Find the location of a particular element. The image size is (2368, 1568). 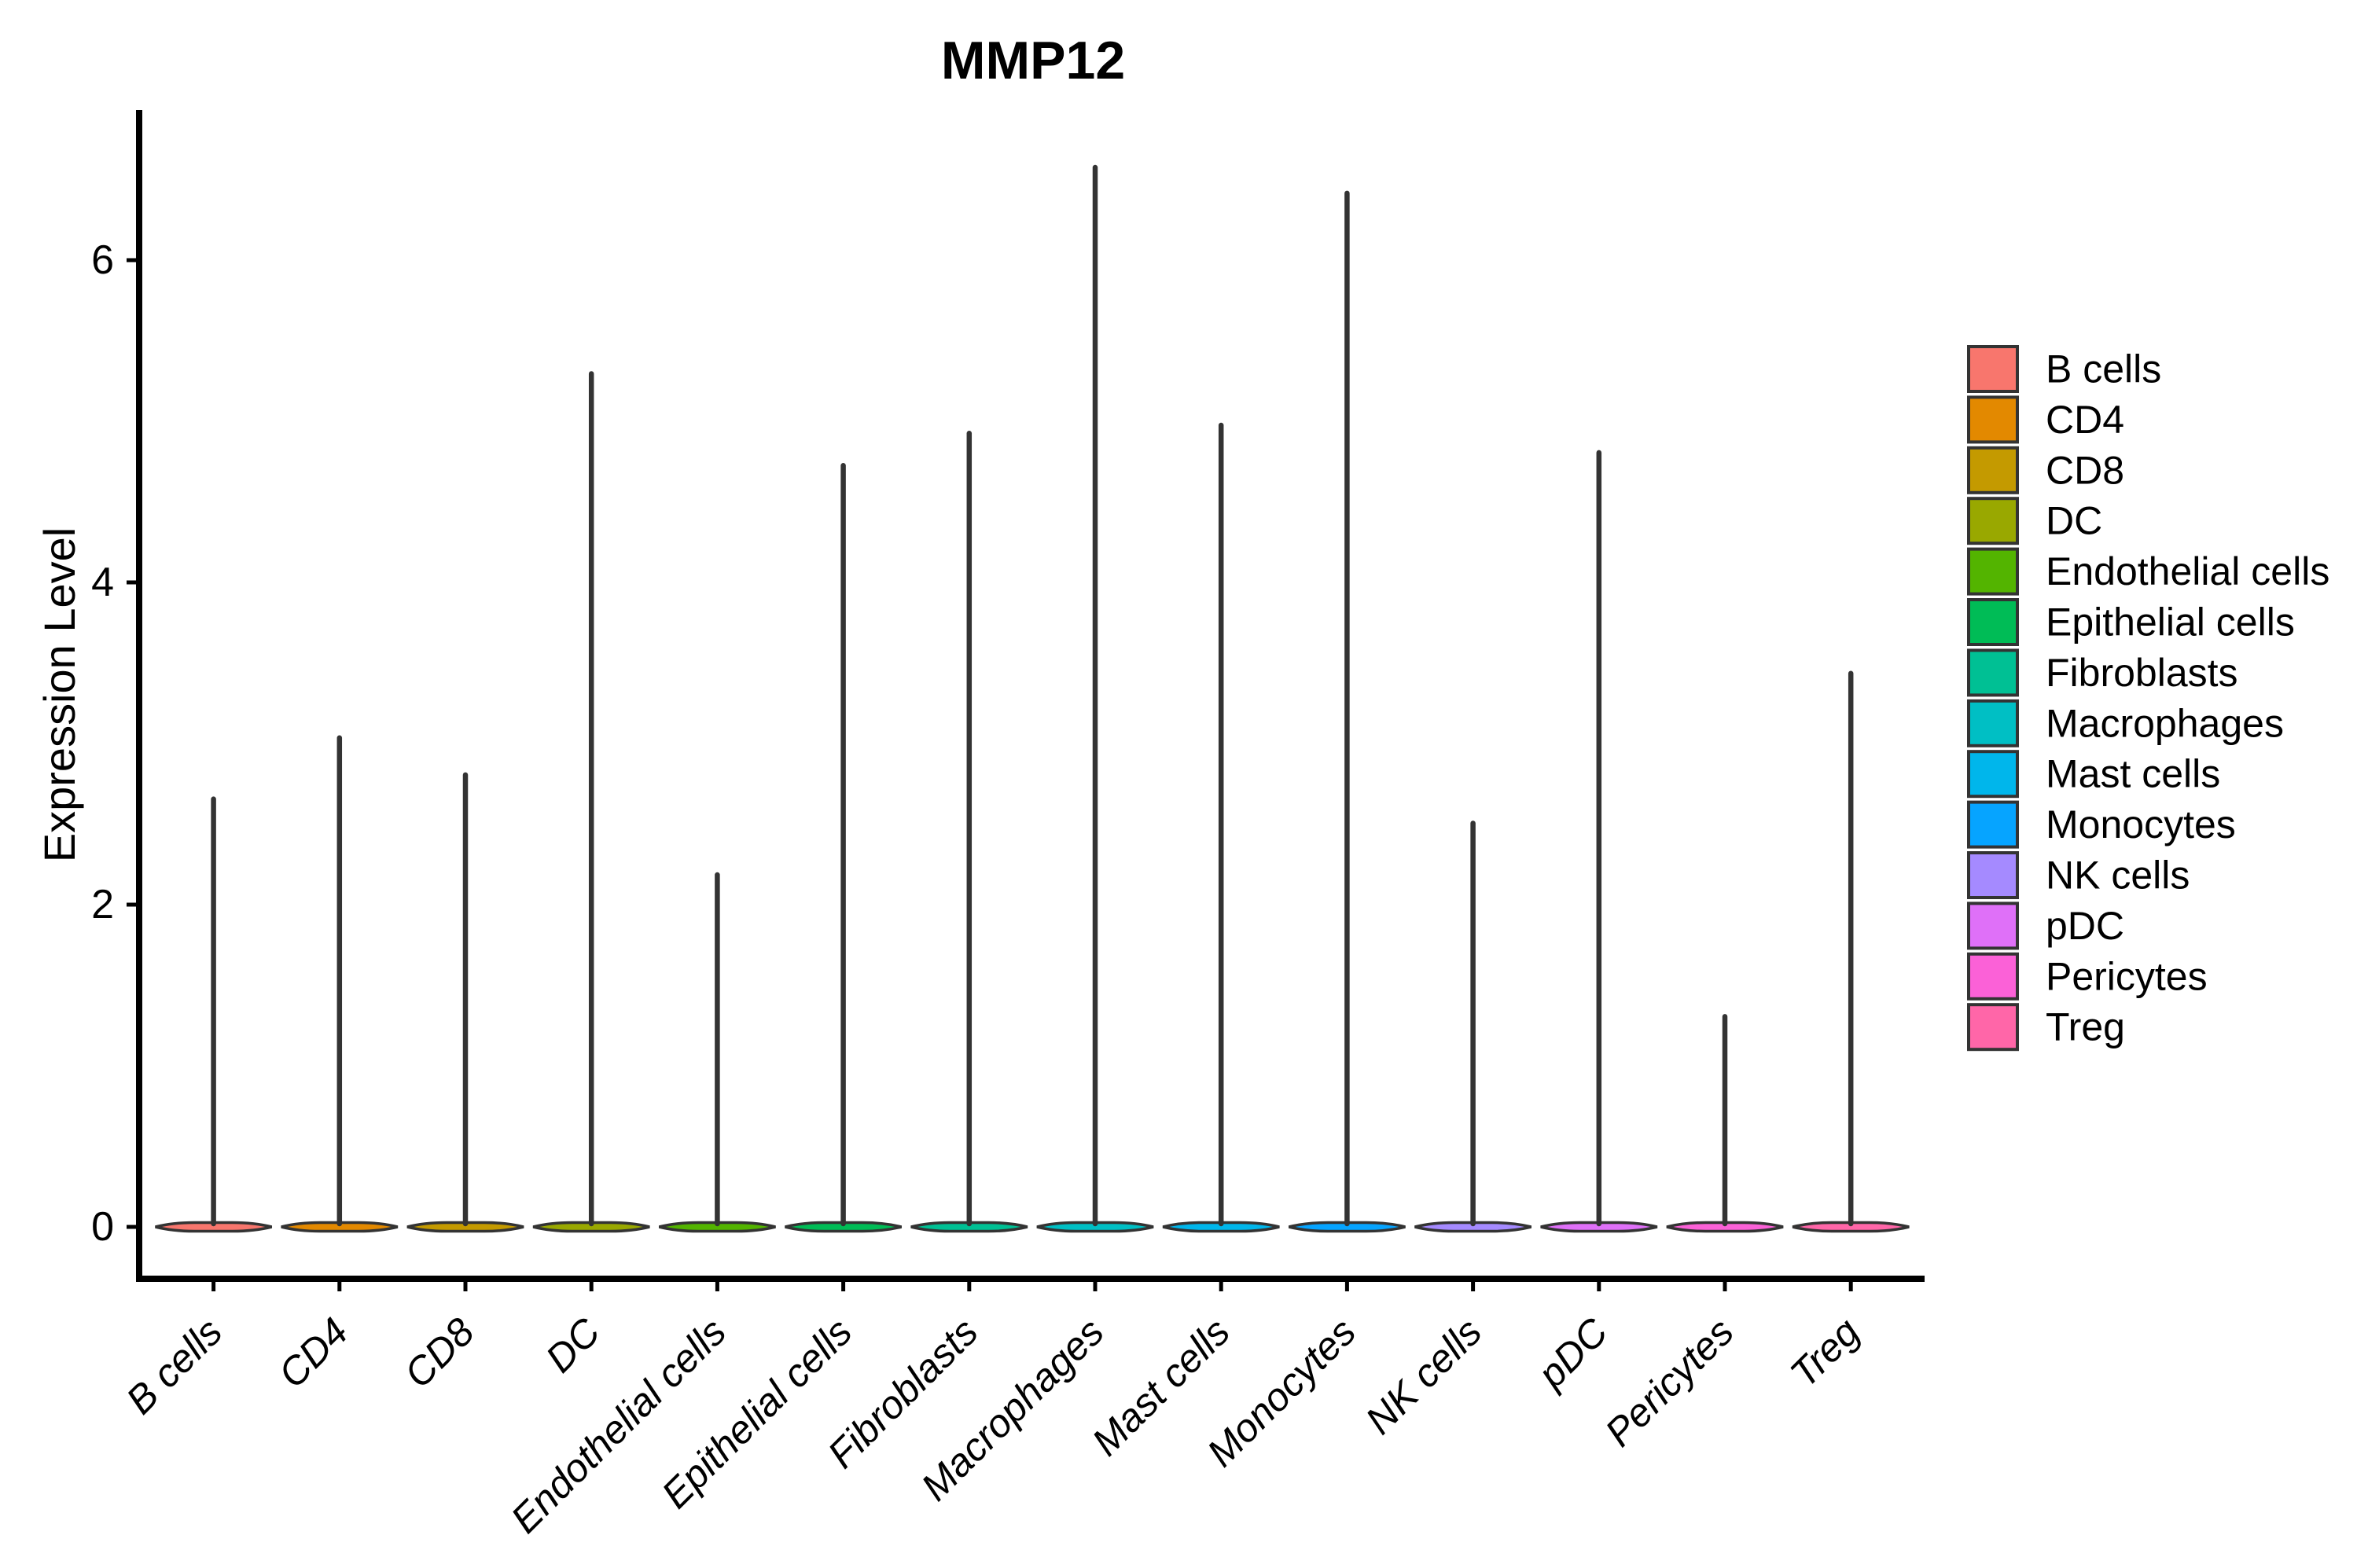

x-tick-label: CD8 is located at coordinates (438, 1352).